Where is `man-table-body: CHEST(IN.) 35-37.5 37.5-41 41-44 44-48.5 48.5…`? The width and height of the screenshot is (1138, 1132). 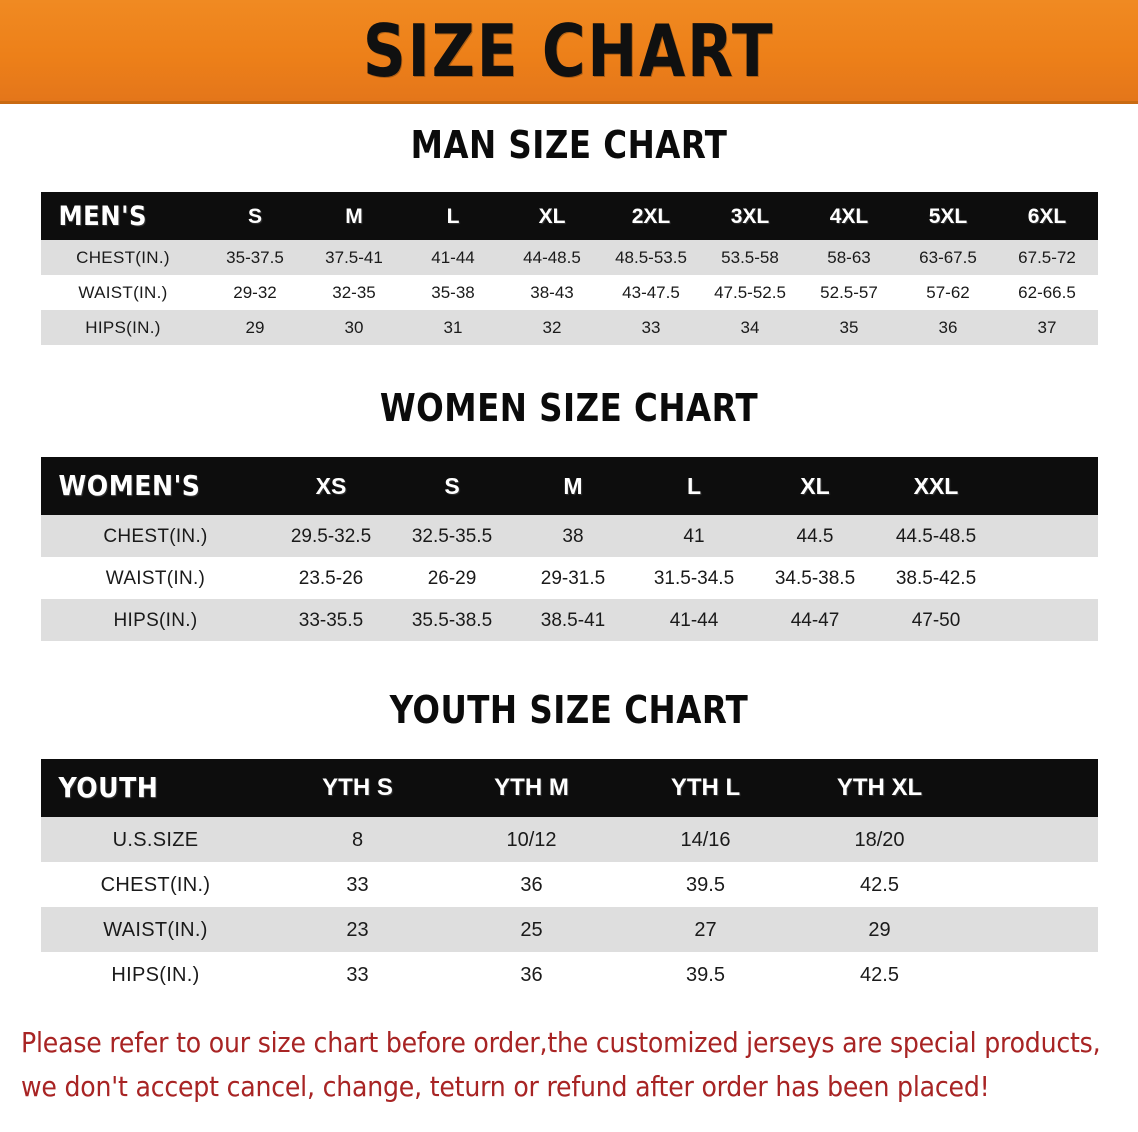 man-table-body: CHEST(IN.) 35-37.5 37.5-41 41-44 44-48.5 48.5… is located at coordinates (569, 292).